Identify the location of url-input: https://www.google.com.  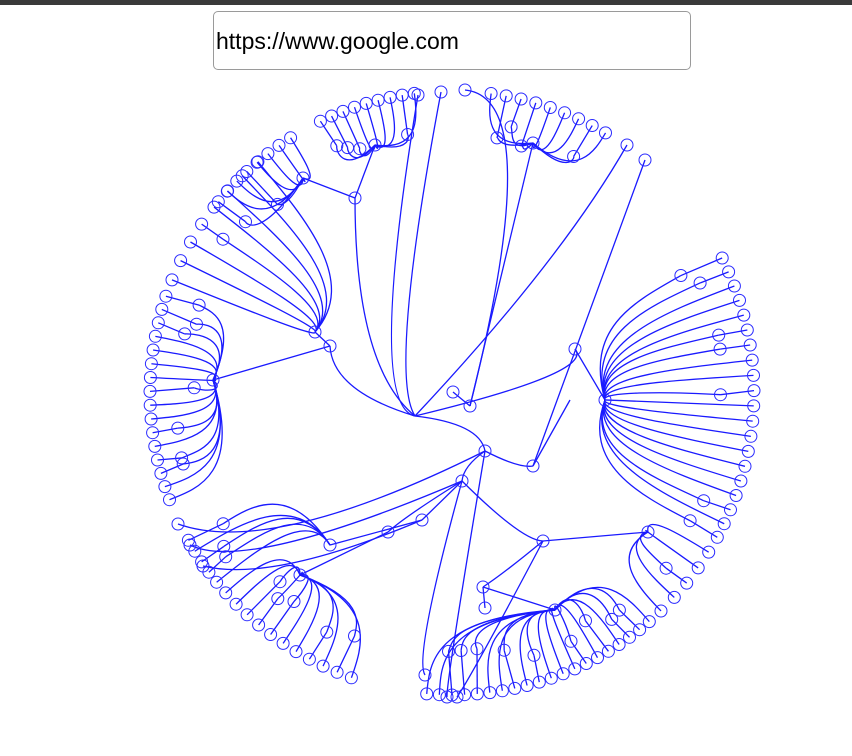
(452, 40).